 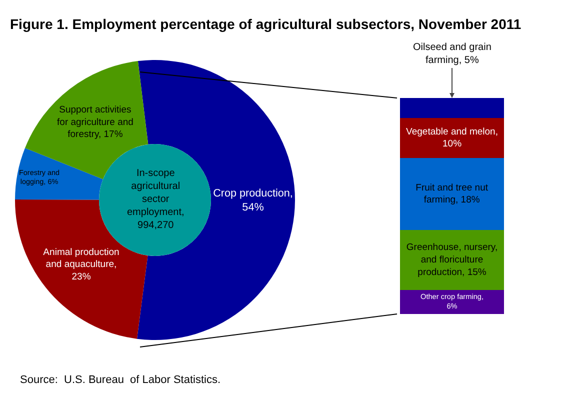 What do you see at coordinates (452, 260) in the screenshot?
I see `text: Greenhouse, nursery, and floriculture production, 15%` at bounding box center [452, 260].